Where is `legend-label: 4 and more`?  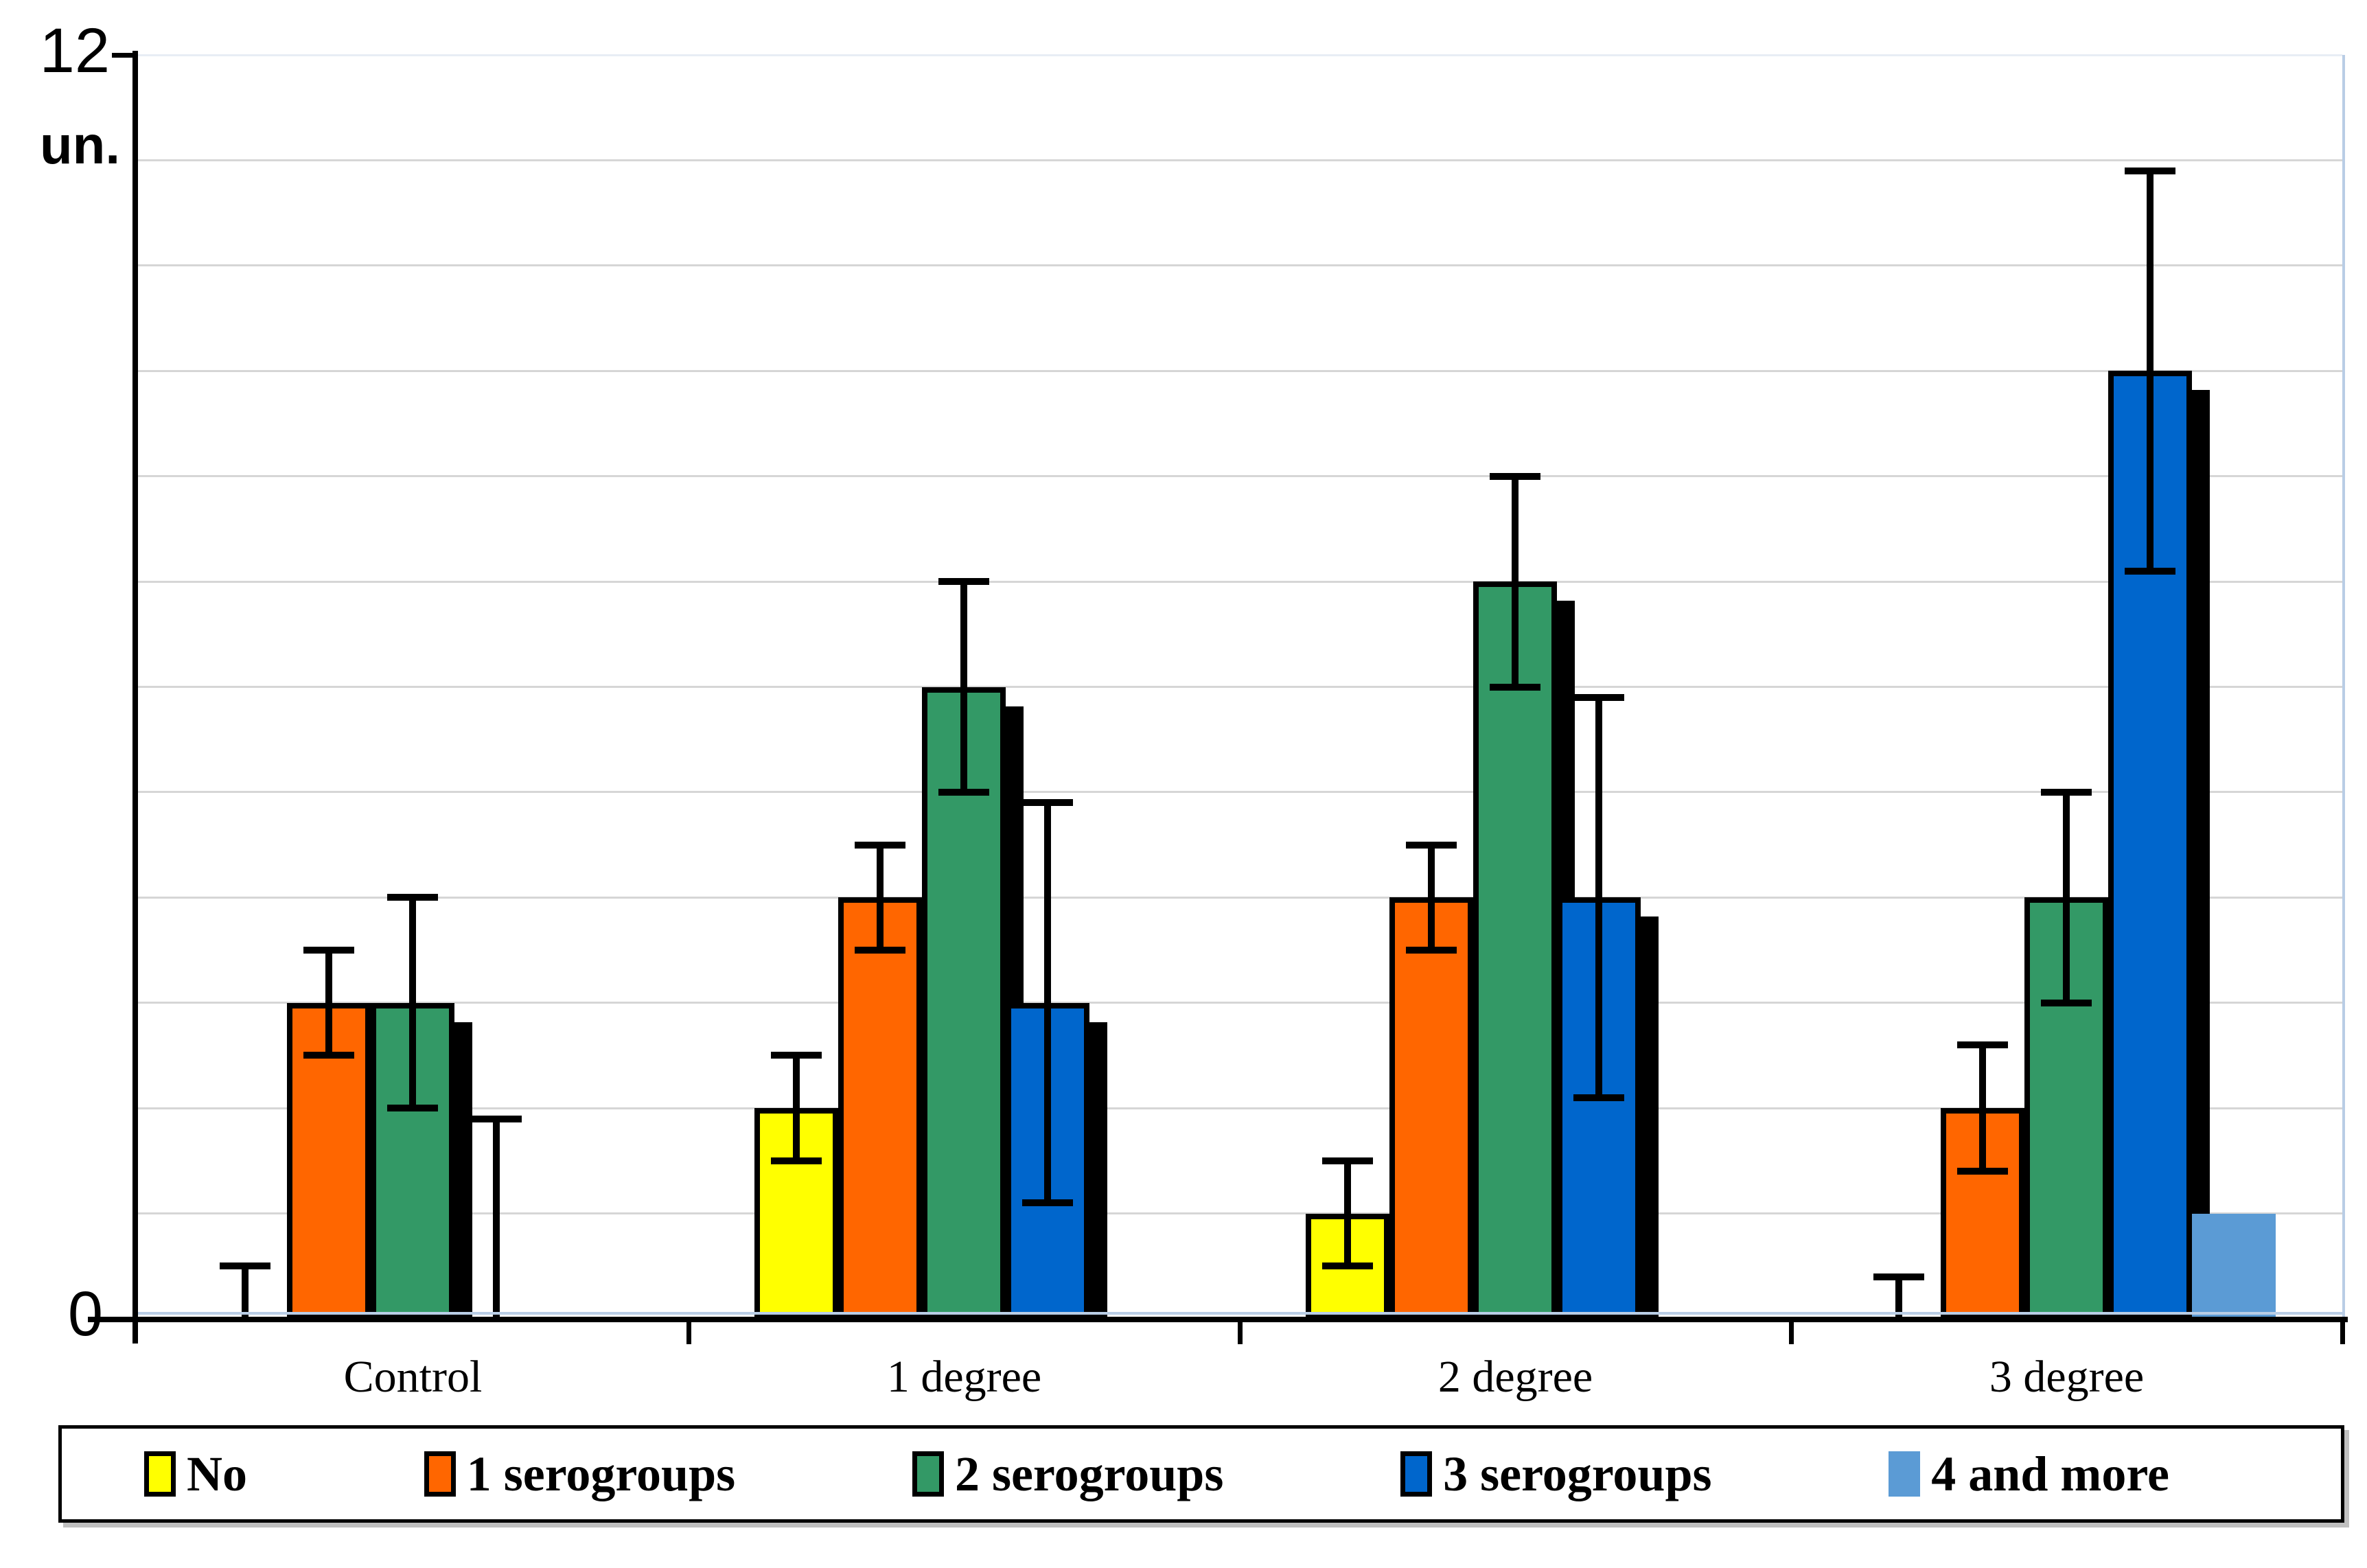
legend-label: 4 and more is located at coordinates (2050, 1473).